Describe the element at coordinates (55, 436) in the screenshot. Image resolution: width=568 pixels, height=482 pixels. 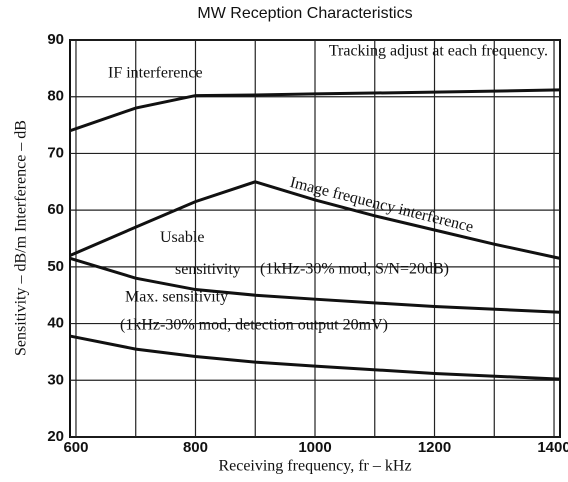
I see `y-tick-label: 20` at that location.